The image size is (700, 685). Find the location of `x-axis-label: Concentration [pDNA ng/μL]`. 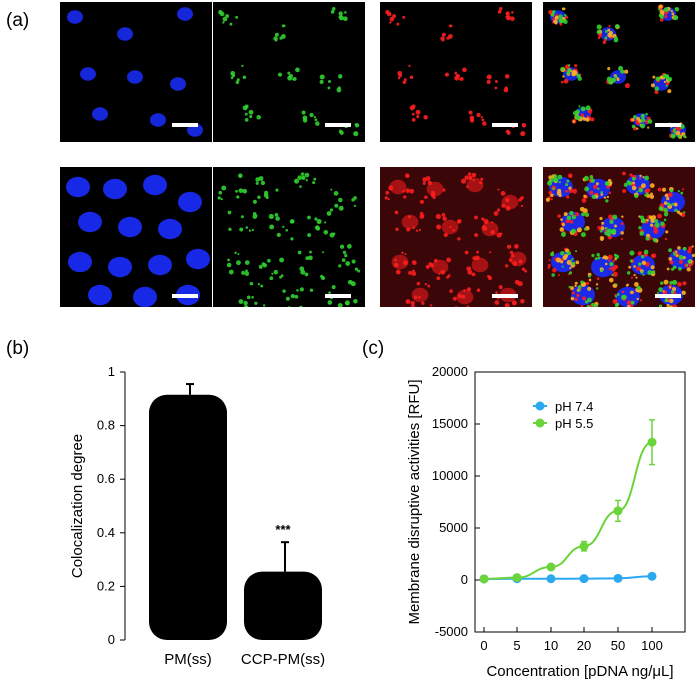

x-axis-label: Concentration [pDNA ng/μL] is located at coordinates (579, 671).